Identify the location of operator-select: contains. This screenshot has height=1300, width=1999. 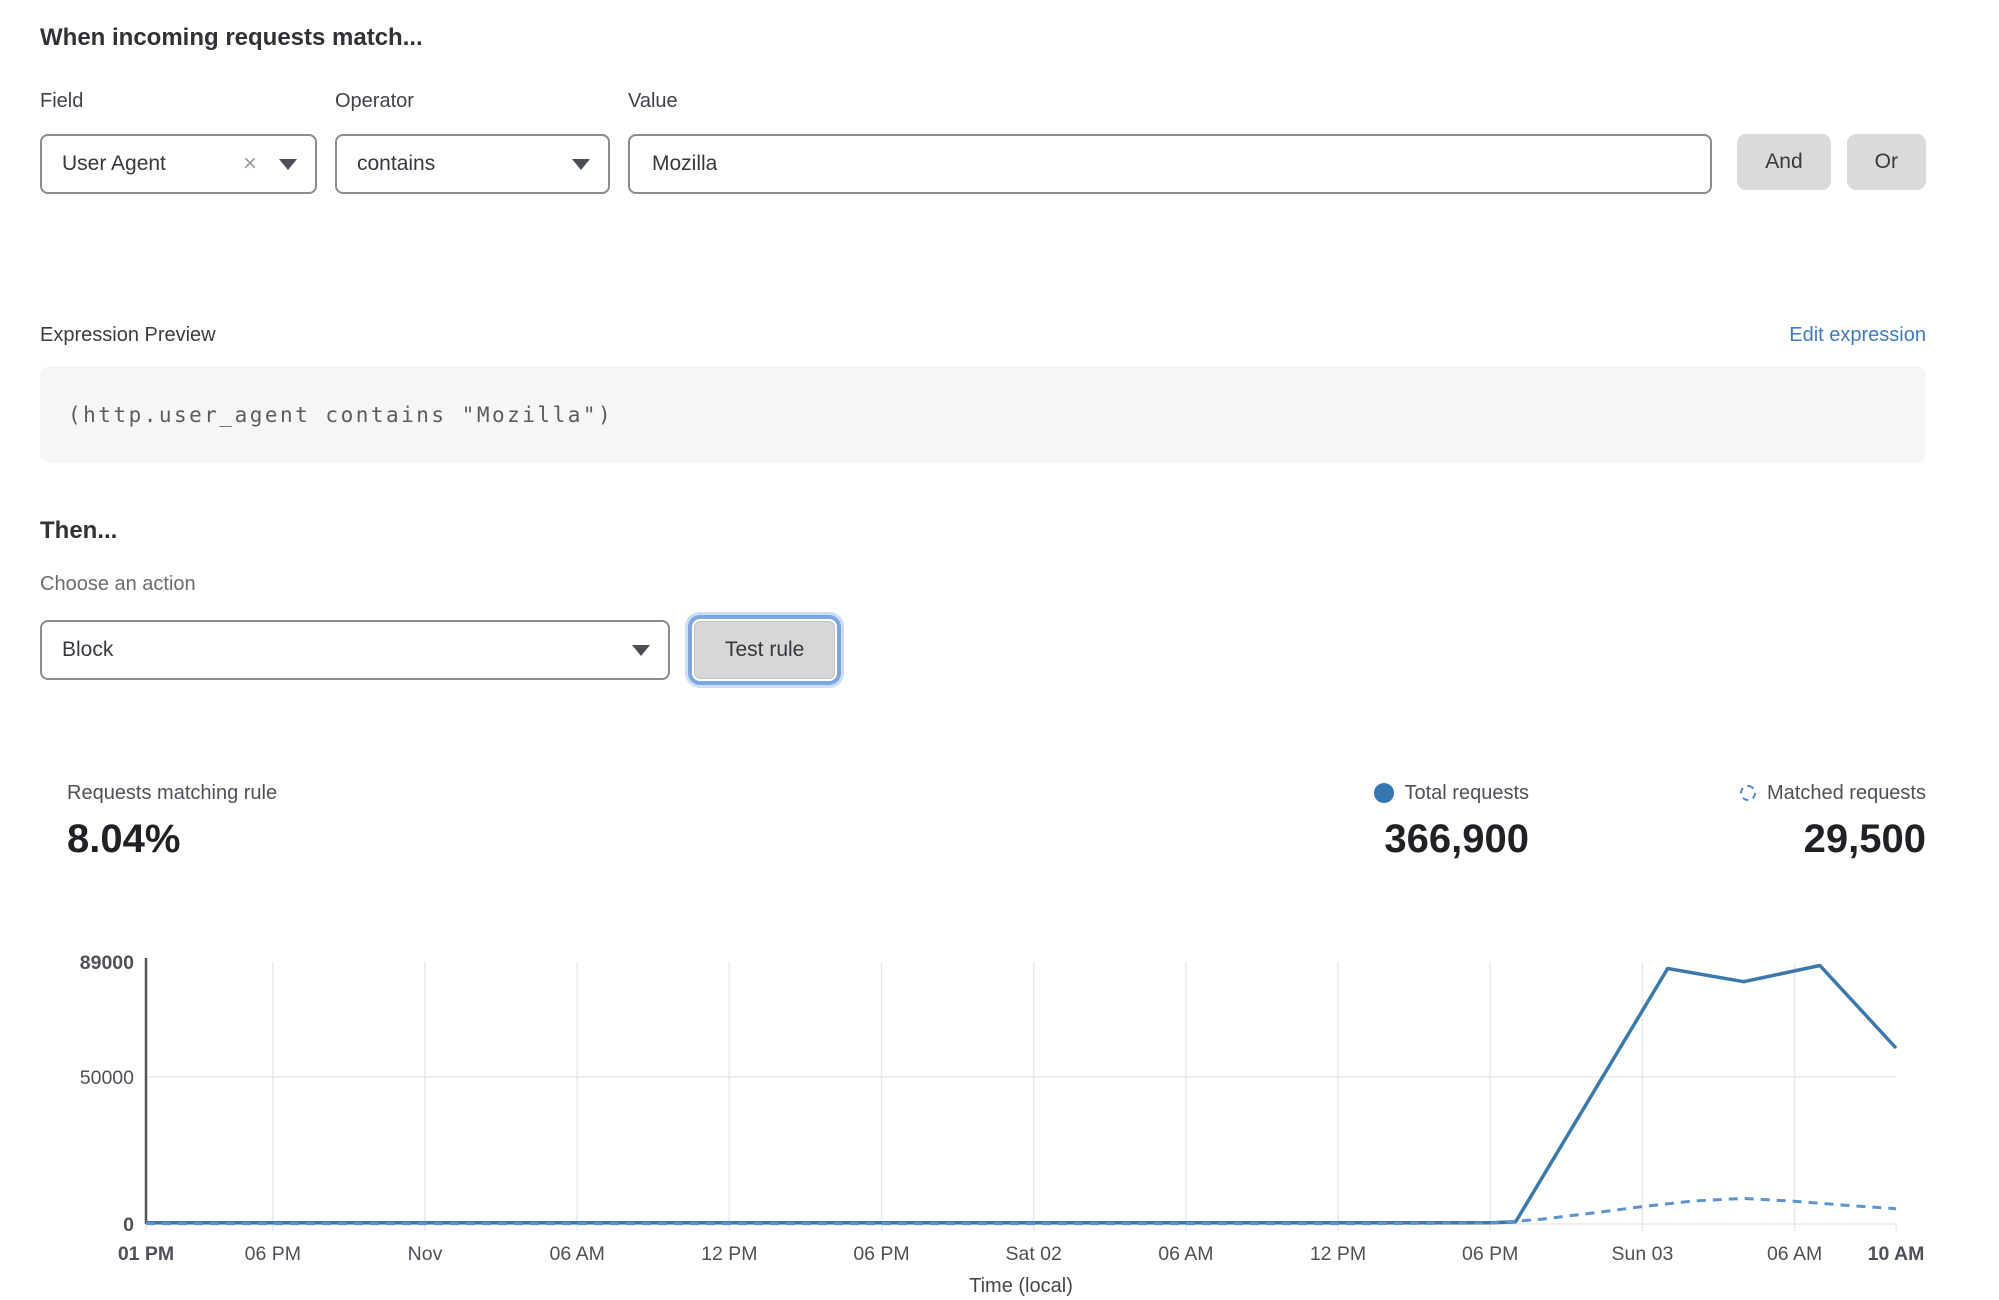
(472, 164).